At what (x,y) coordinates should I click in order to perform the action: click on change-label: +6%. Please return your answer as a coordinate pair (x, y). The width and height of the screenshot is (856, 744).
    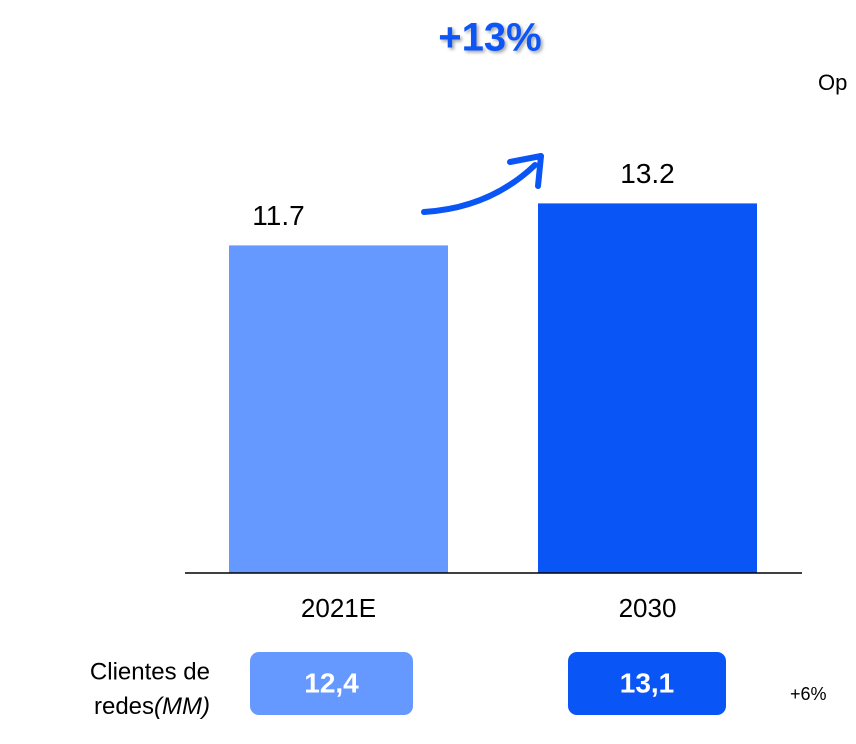
    Looking at the image, I should click on (808, 694).